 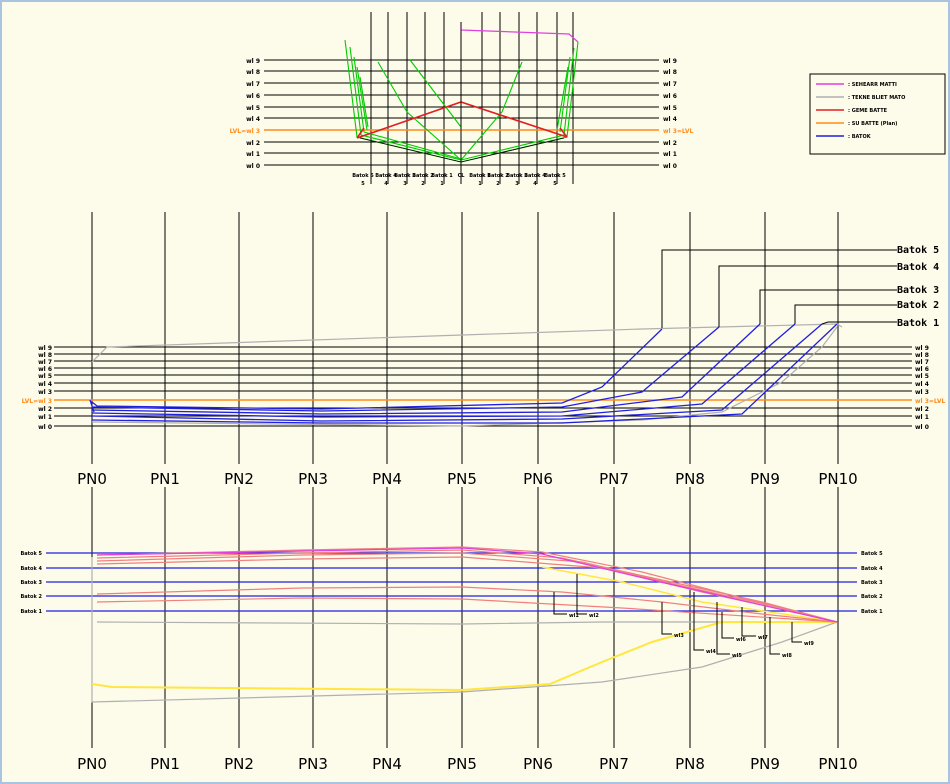 What do you see at coordinates (31, 569) in the screenshot?
I see `plan-label-left: Batok 4` at bounding box center [31, 569].